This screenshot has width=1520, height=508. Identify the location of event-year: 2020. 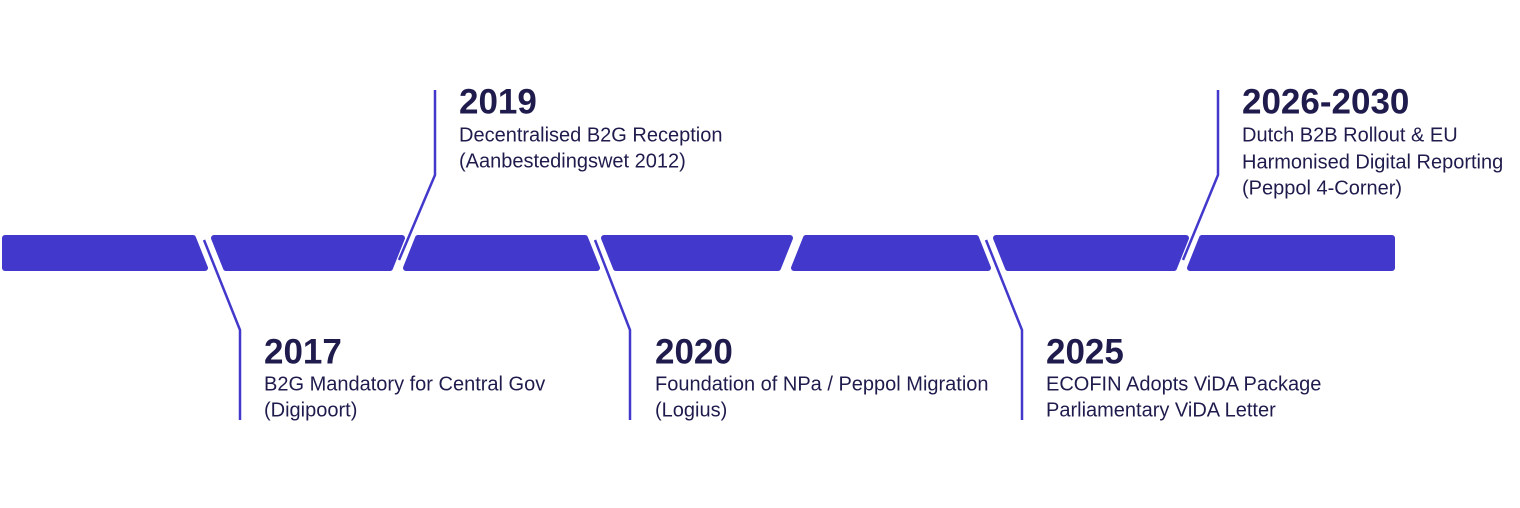
(694, 351).